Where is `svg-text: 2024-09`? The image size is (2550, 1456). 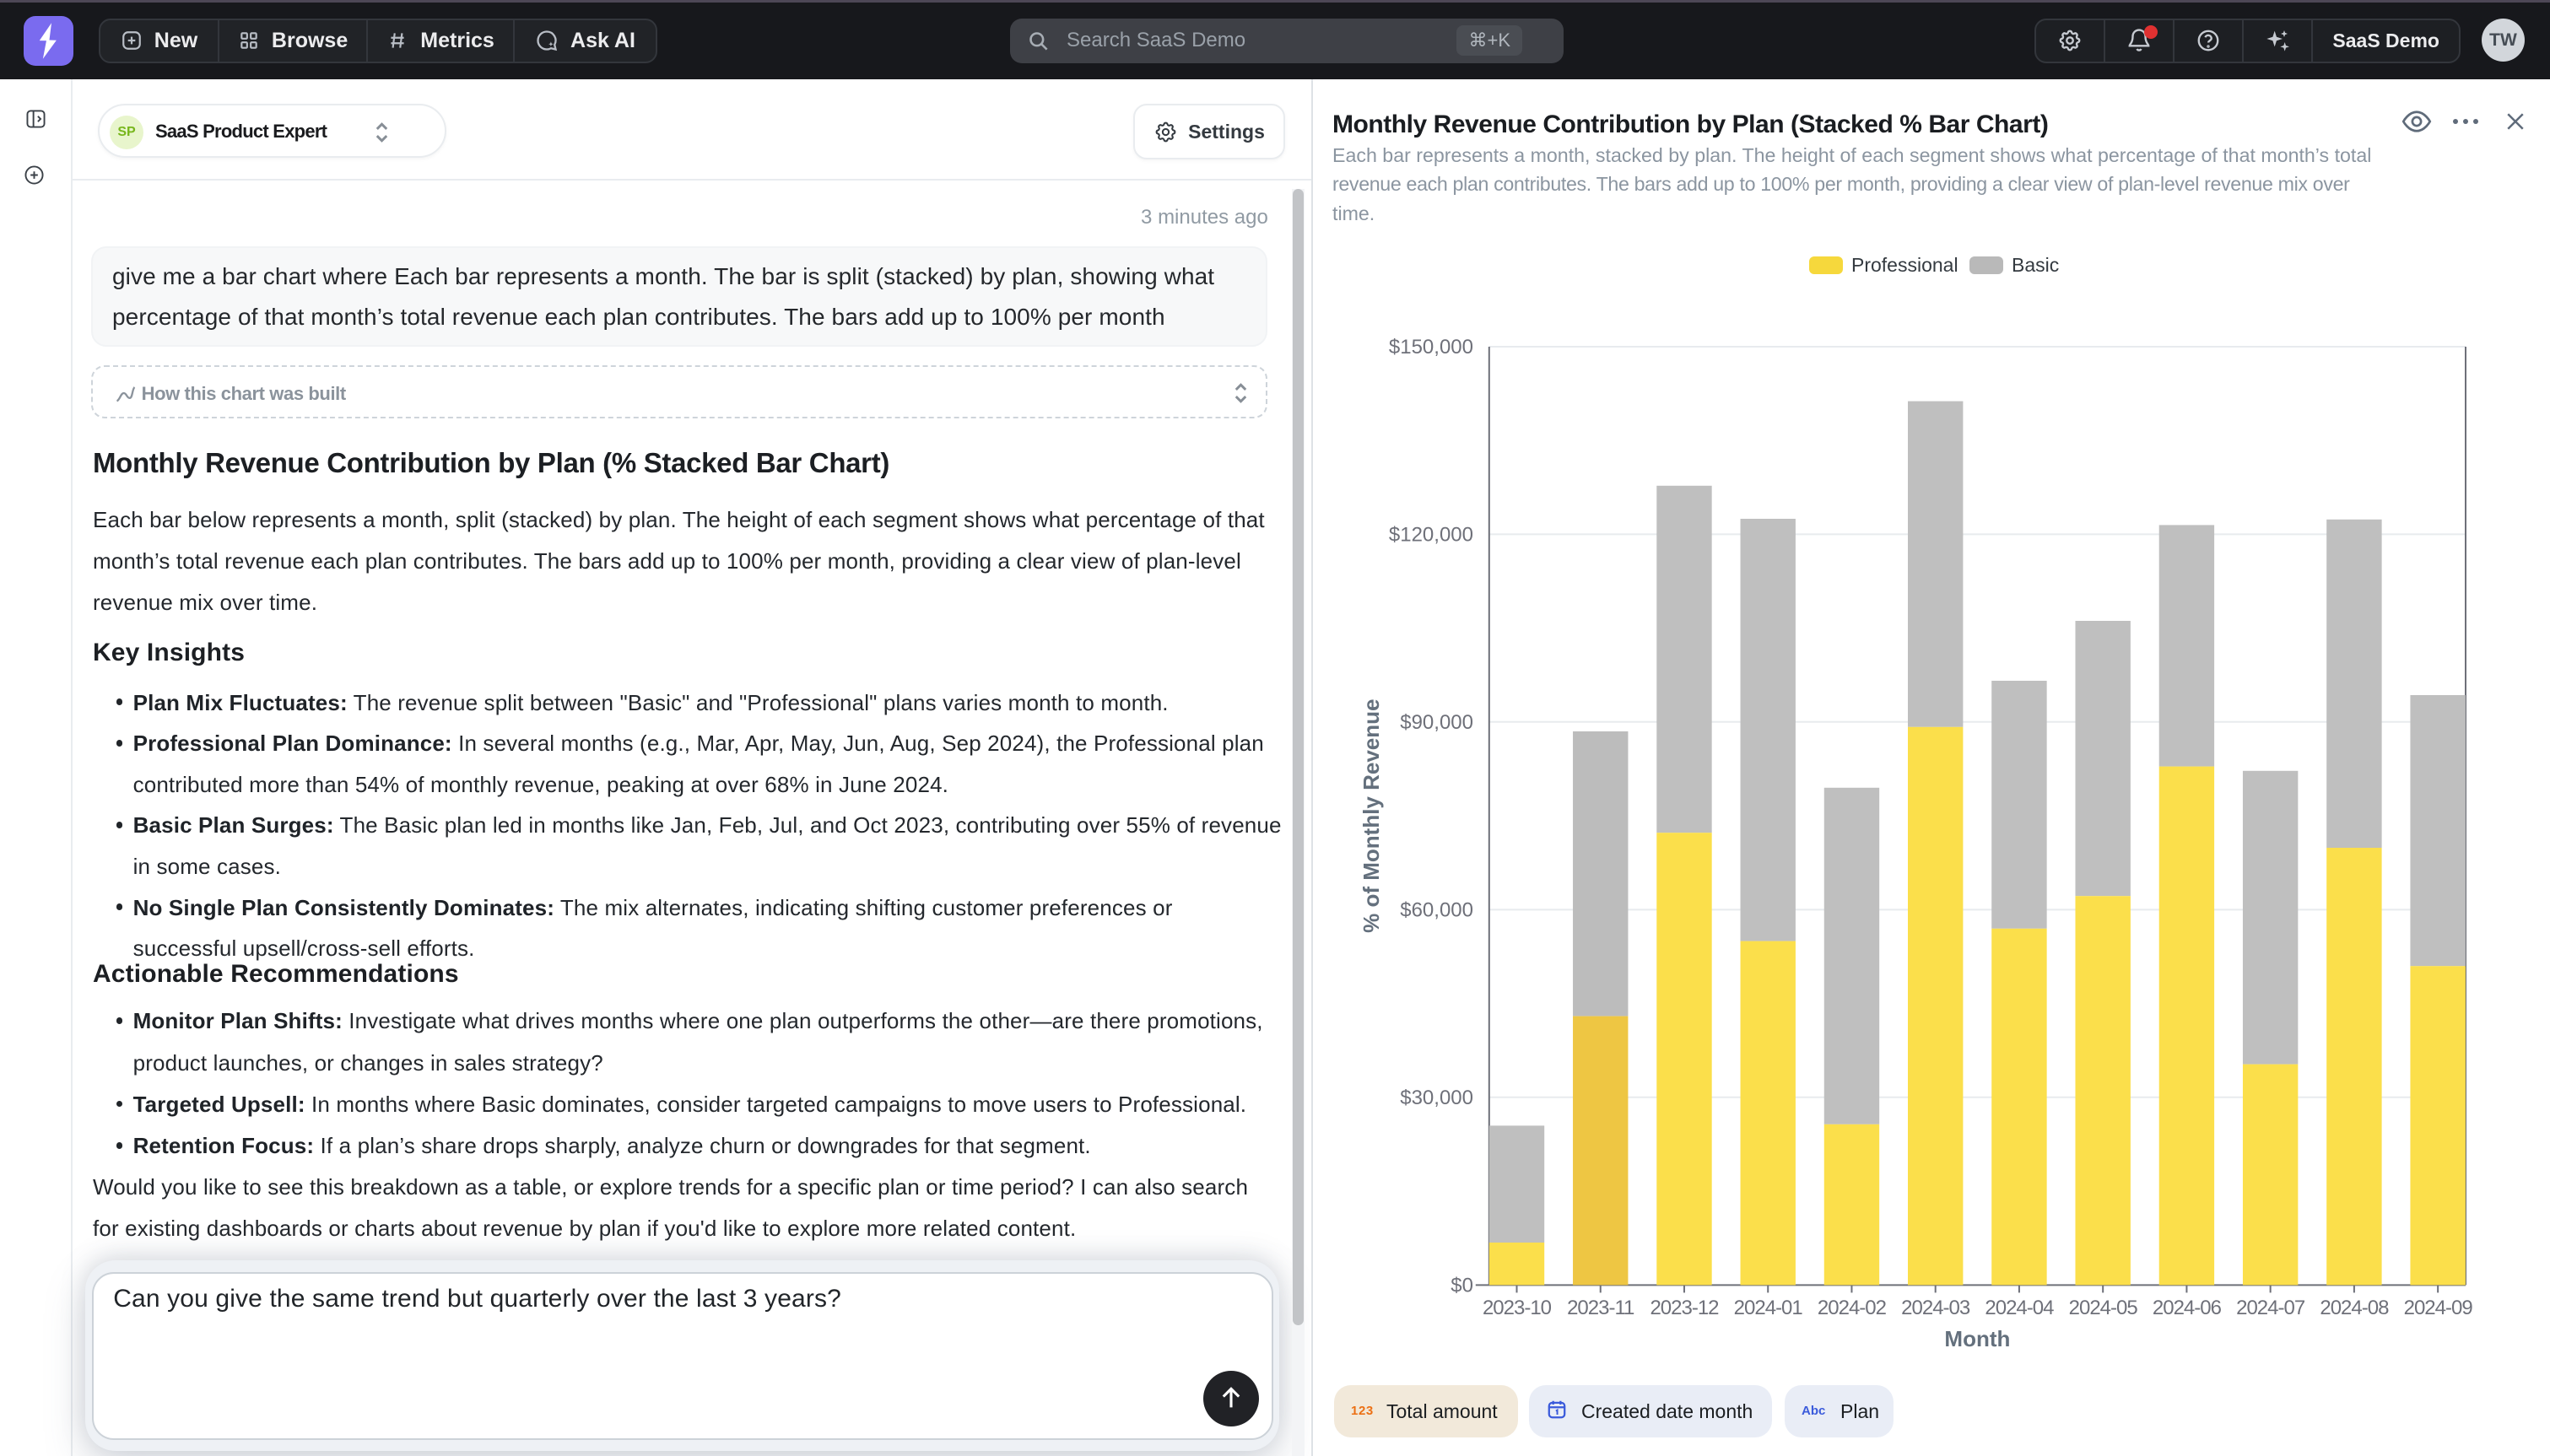
svg-text: 2024-09 is located at coordinates (2438, 1308).